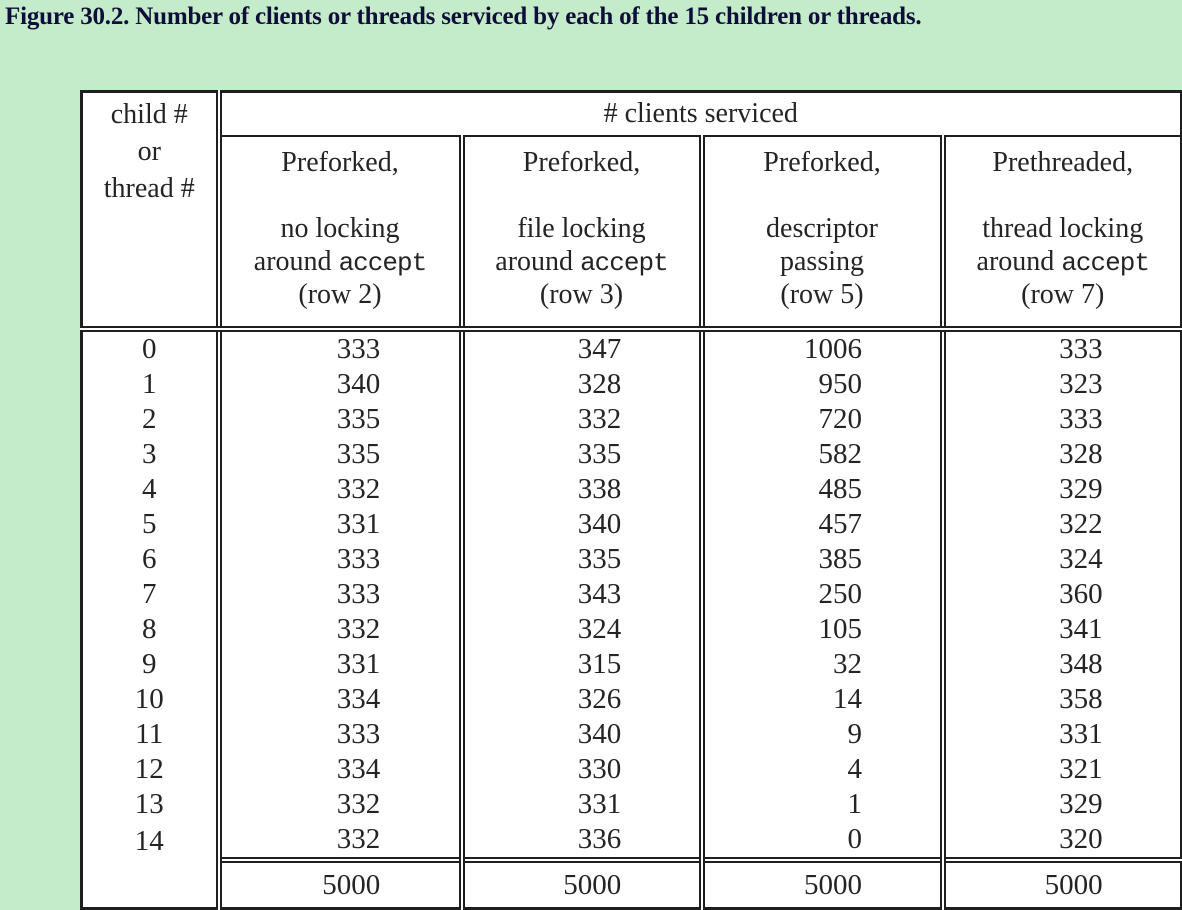 The height and width of the screenshot is (910, 1182). Describe the element at coordinates (840, 629) in the screenshot. I see `value-text: 105` at that location.